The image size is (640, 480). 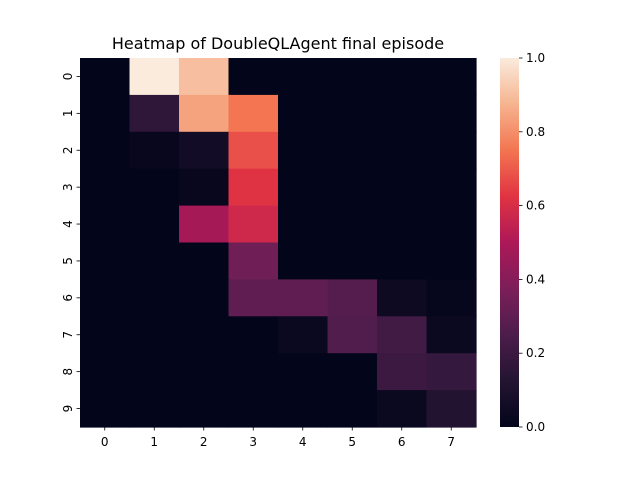 What do you see at coordinates (278, 43) in the screenshot?
I see `chart-title: Heatmap of DoubleQLAgent final episode` at bounding box center [278, 43].